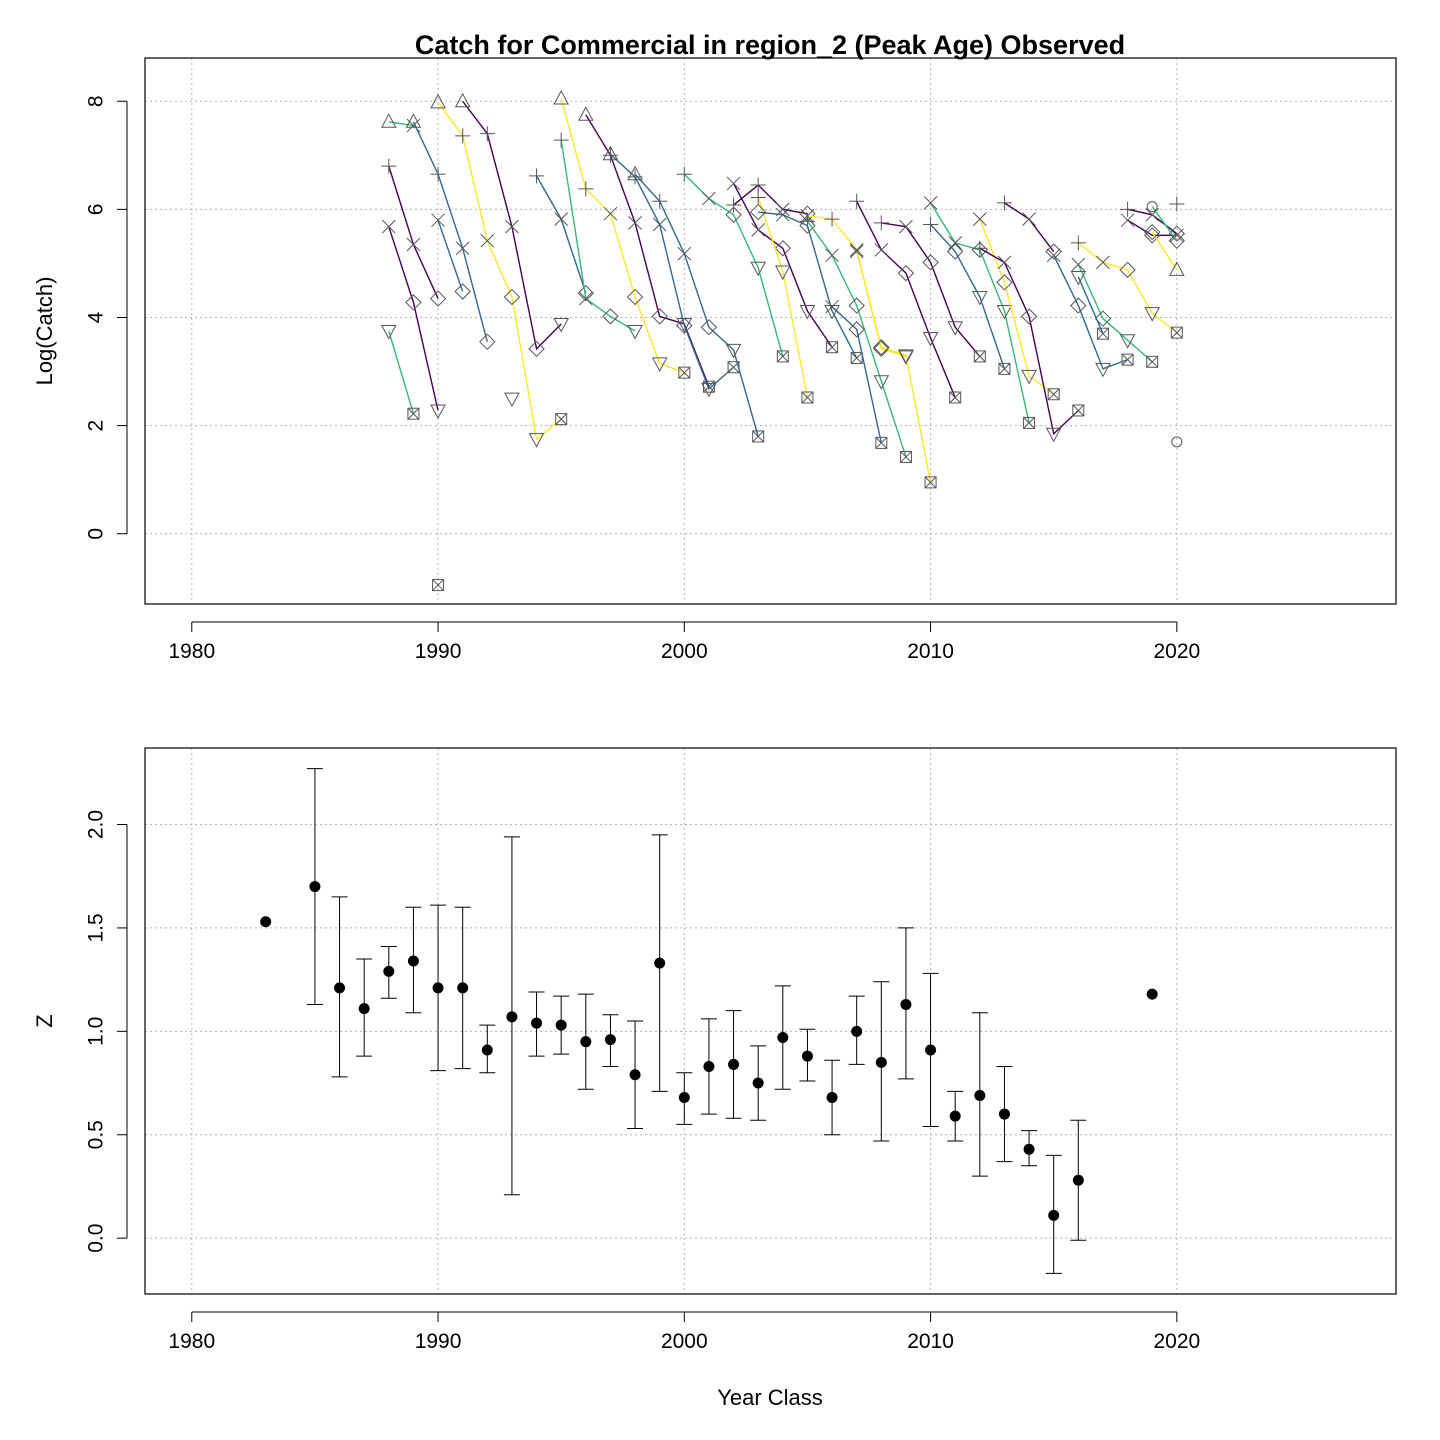  Describe the element at coordinates (1177, 442) in the screenshot. I see `circle-marker` at that location.